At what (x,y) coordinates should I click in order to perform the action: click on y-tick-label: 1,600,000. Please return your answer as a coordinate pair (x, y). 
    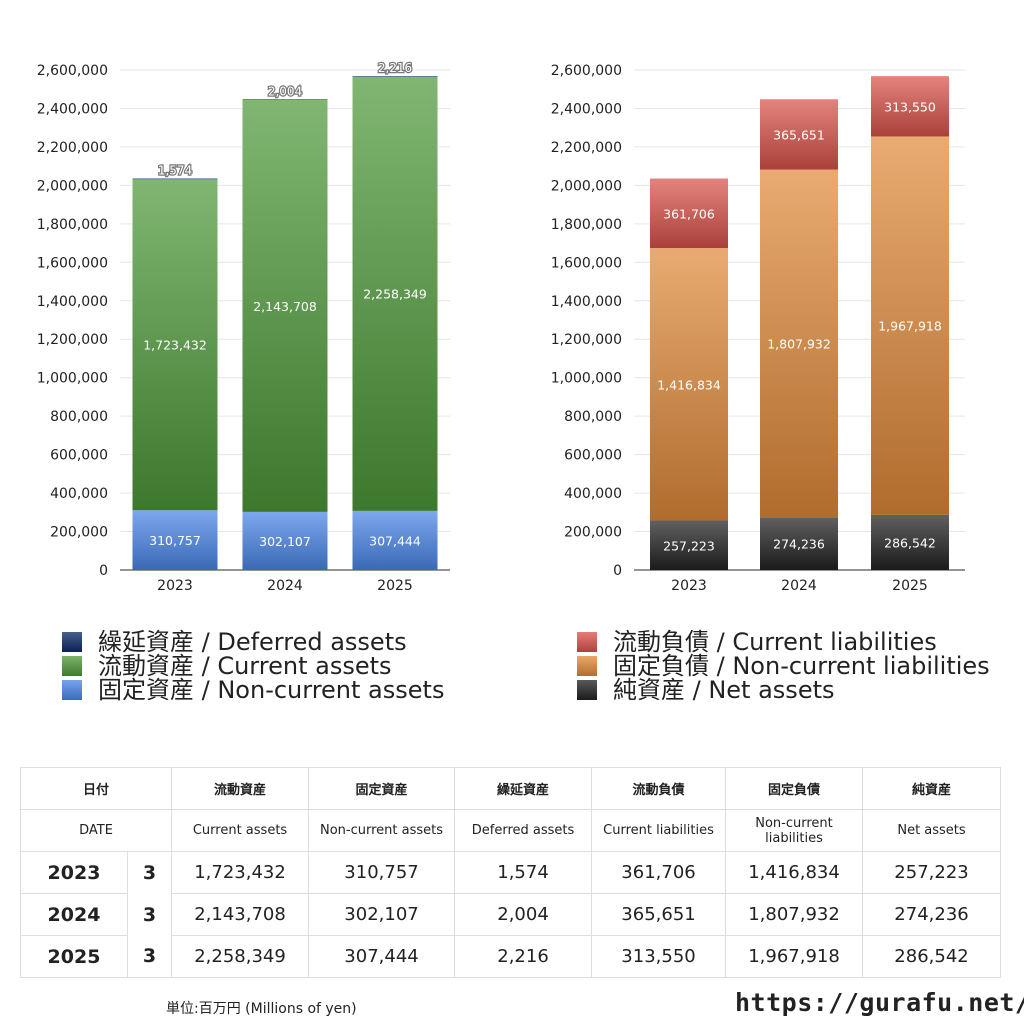
    Looking at the image, I should click on (72, 263).